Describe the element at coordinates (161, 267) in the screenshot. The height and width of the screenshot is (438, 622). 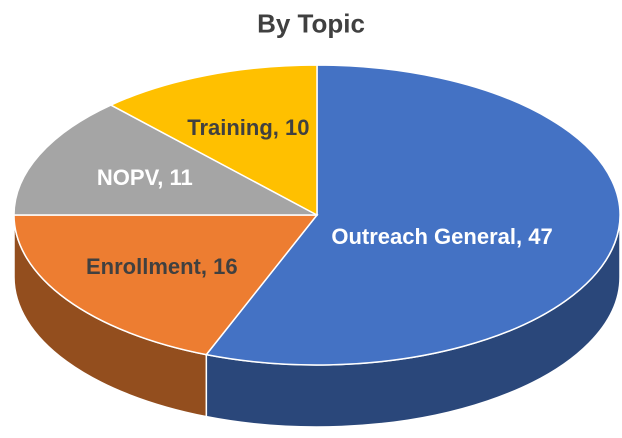
I see `data-label: Enrollment, 16` at that location.